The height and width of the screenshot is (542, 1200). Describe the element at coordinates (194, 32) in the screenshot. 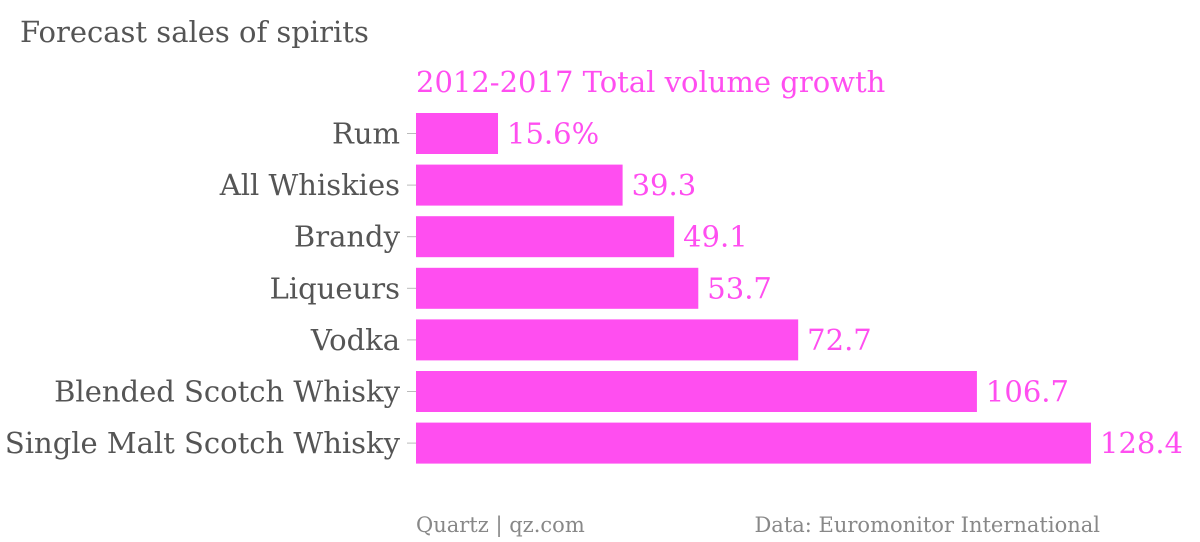

I see `chart-title: Forecast sales of spirits` at that location.